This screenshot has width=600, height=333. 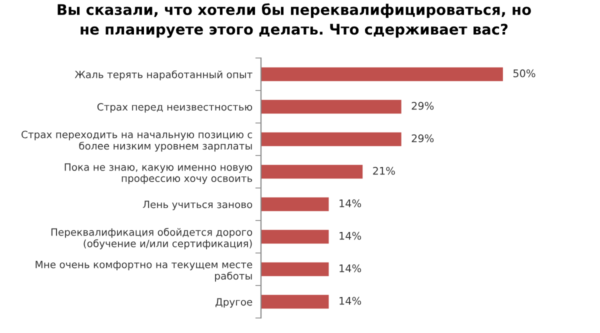 What do you see at coordinates (524, 73) in the screenshot?
I see `data-label: 50%` at bounding box center [524, 73].